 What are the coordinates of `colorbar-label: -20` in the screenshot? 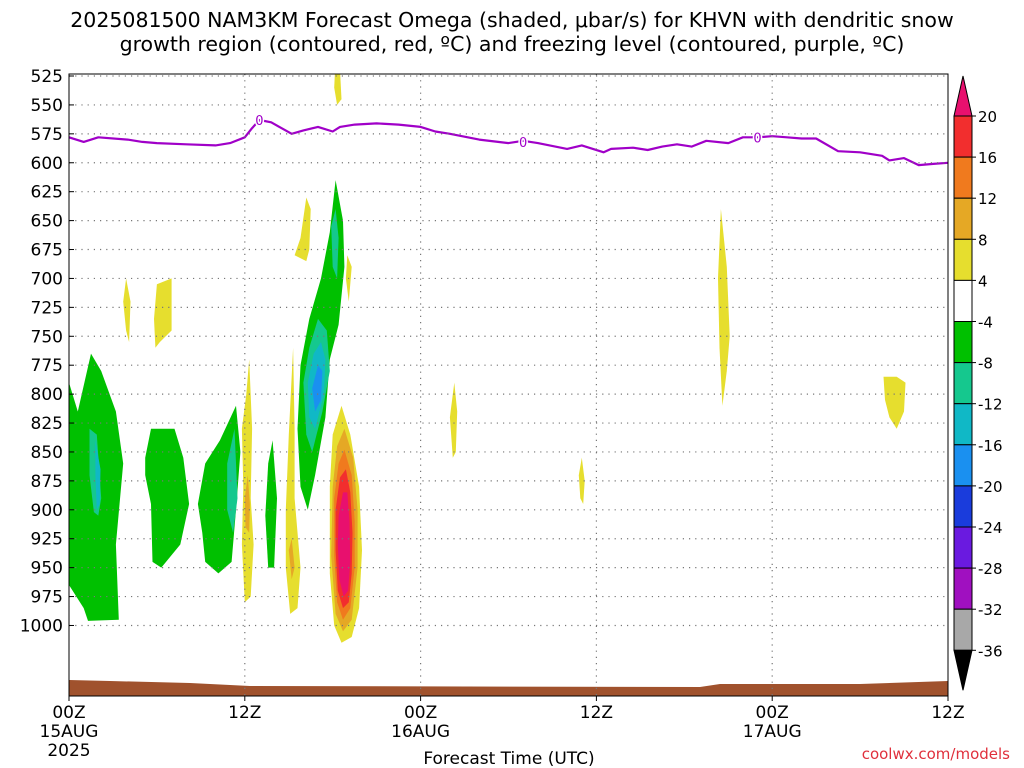 It's located at (990, 487).